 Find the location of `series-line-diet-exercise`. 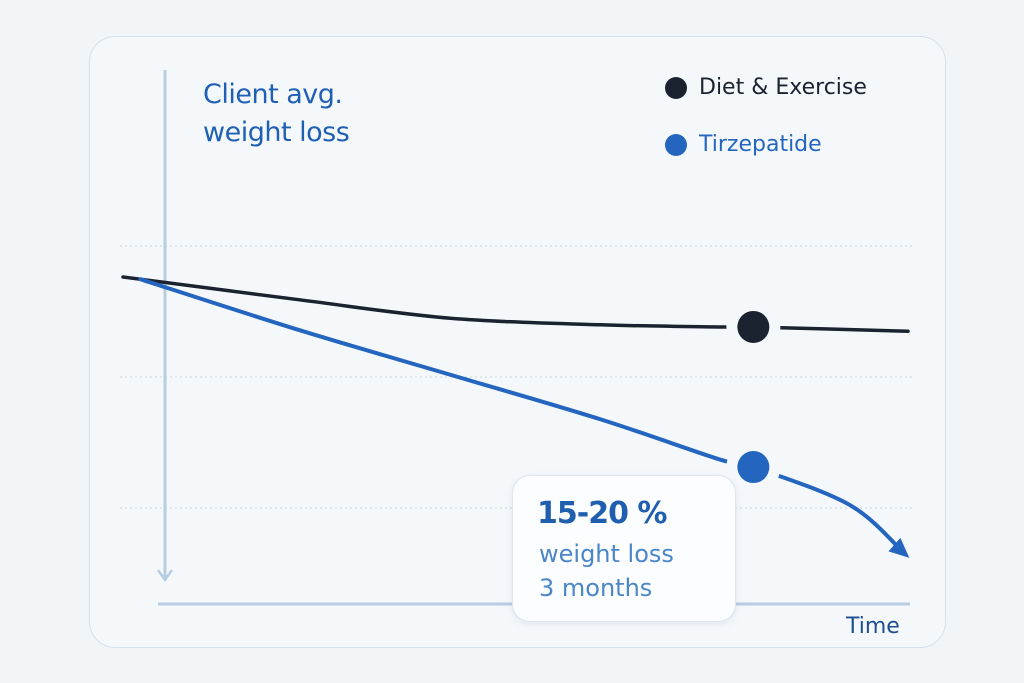

series-line-diet-exercise is located at coordinates (515, 304).